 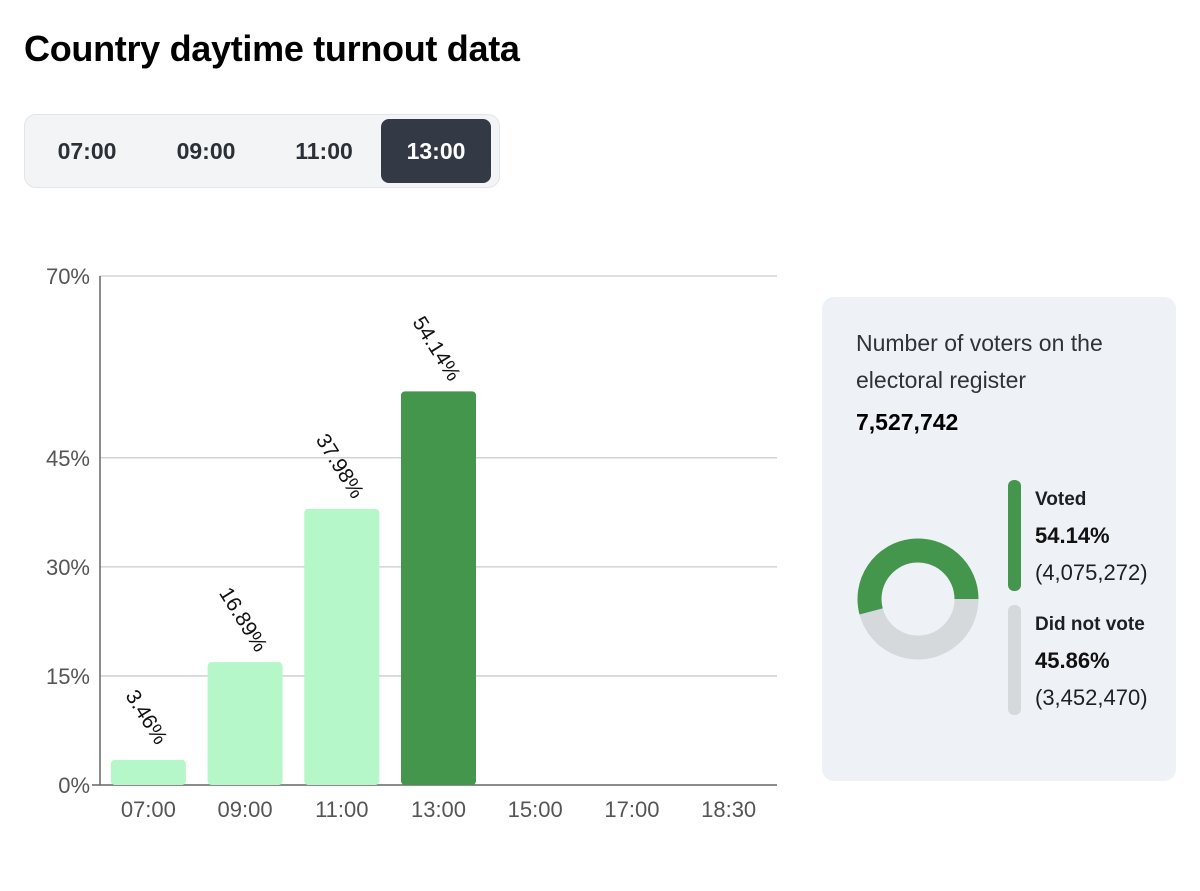 What do you see at coordinates (68, 276) in the screenshot?
I see `y-tick-label: 70%` at bounding box center [68, 276].